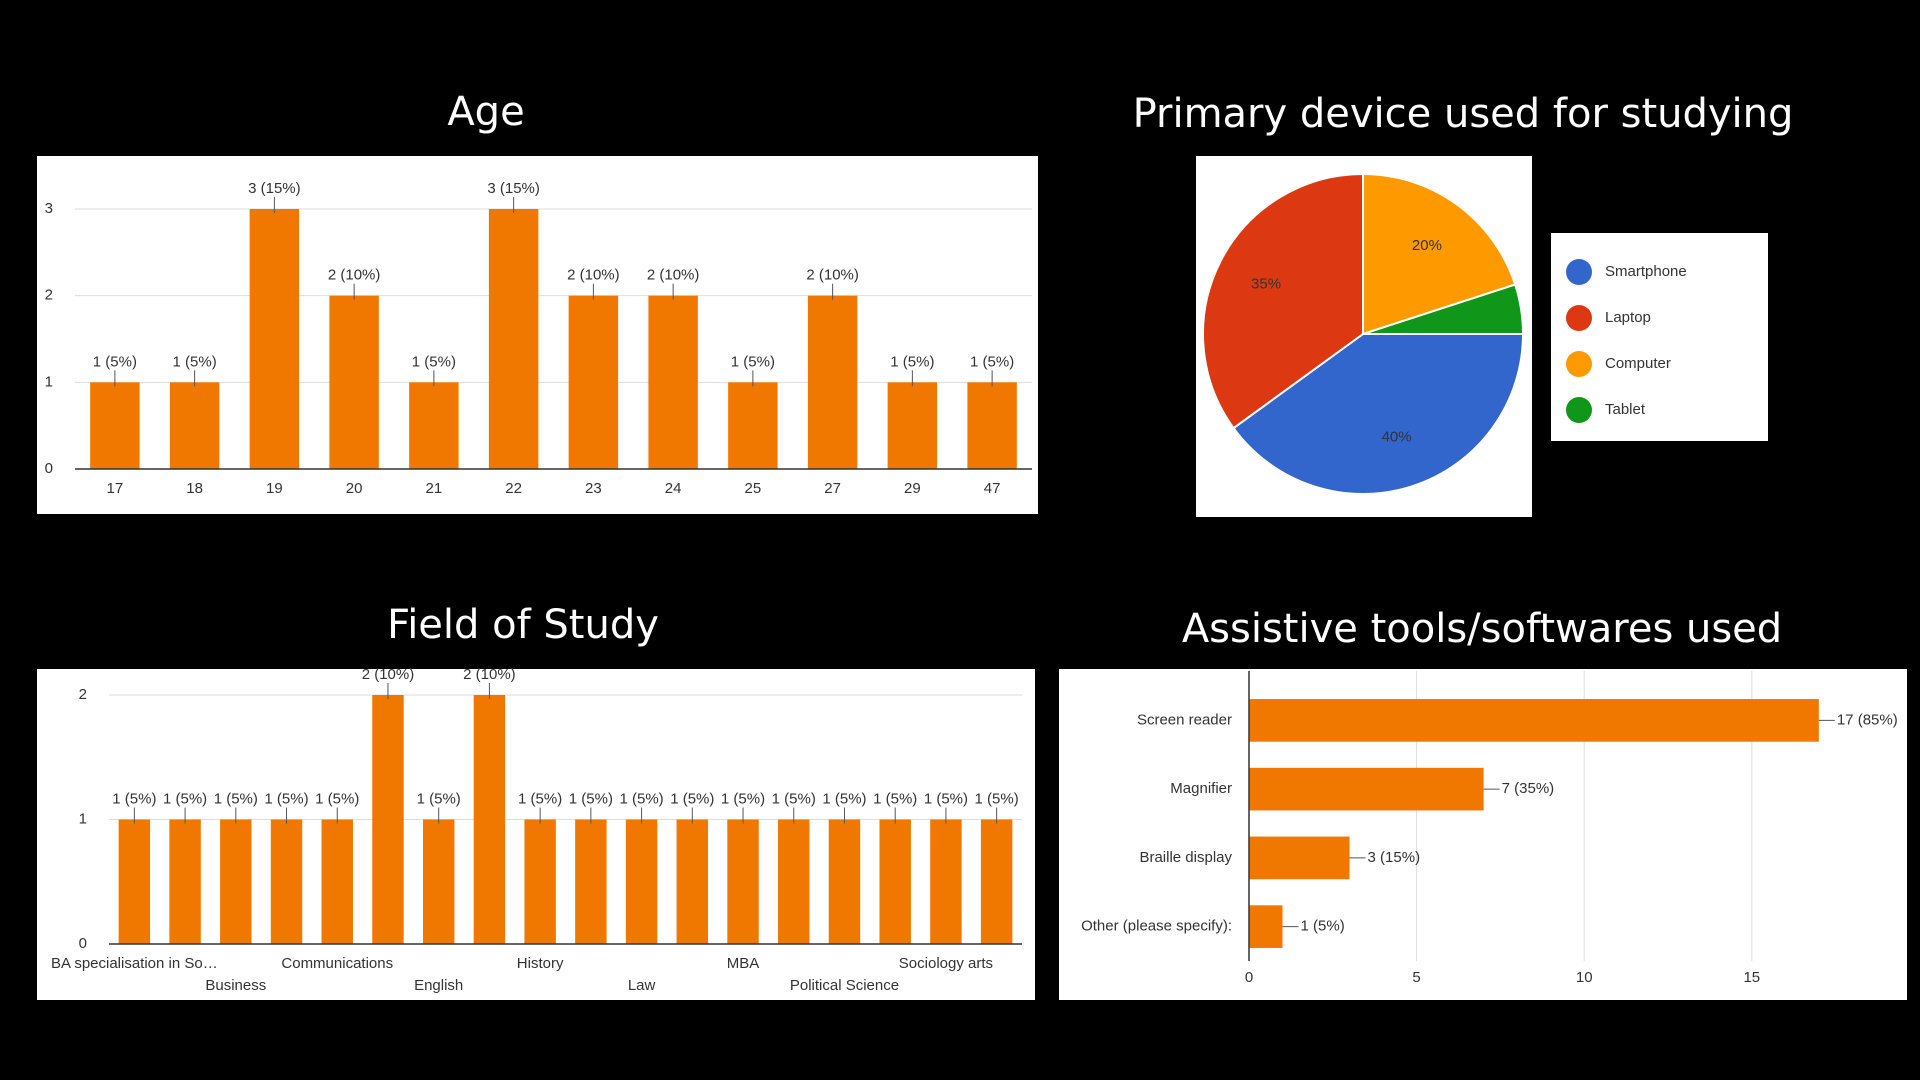  Describe the element at coordinates (912, 488) in the screenshot. I see `x-tick-label: 29` at that location.